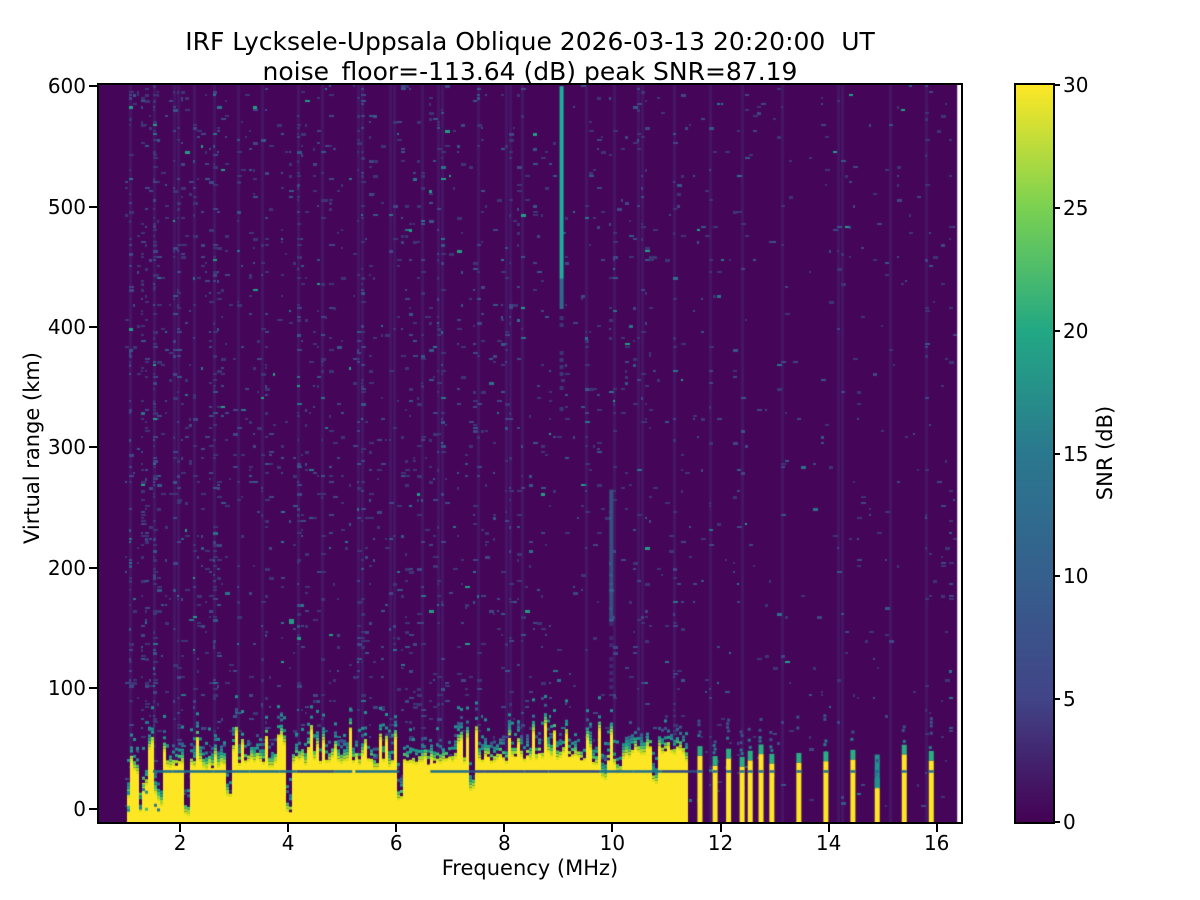 The height and width of the screenshot is (900, 1200). Describe the element at coordinates (66, 567) in the screenshot. I see `y-tick-label: 200` at that location.